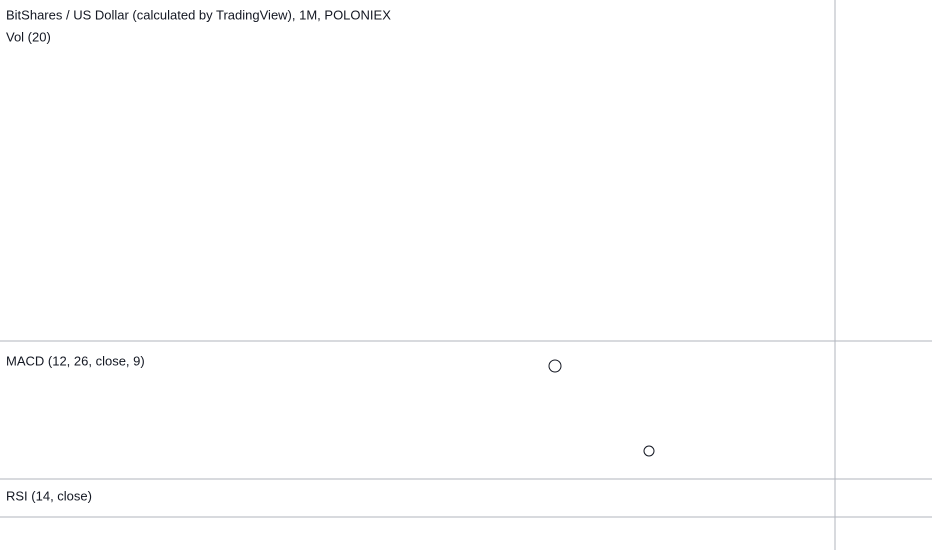 The image size is (932, 550). I want to click on macd-legend: MACD (12, 26, close, 9), so click(75, 360).